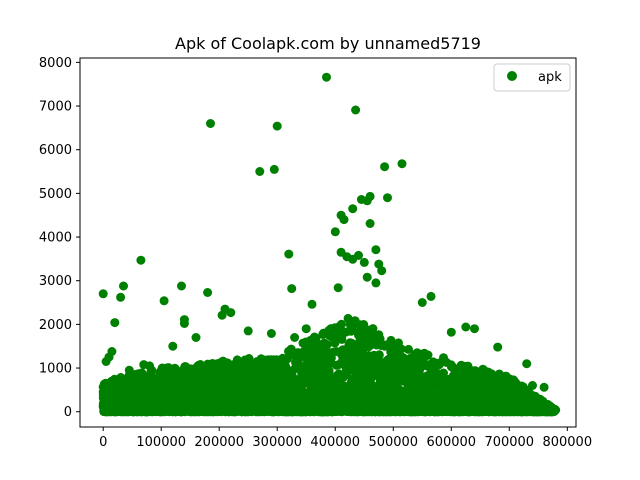  I want to click on y-axis: 0 1000 2000 3000 4000 5000 6000 7000 8000, so click(59, 238).